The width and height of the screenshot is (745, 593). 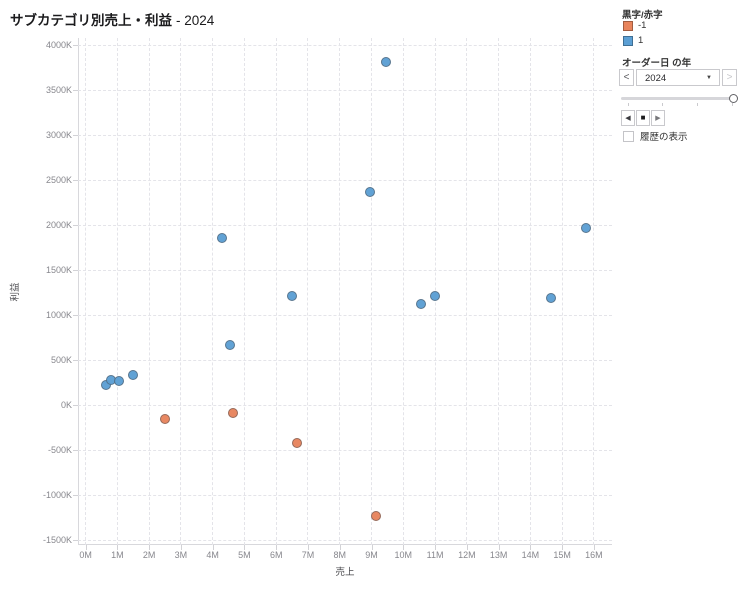 I want to click on x-tick-label: 8M, so click(x=339, y=555).